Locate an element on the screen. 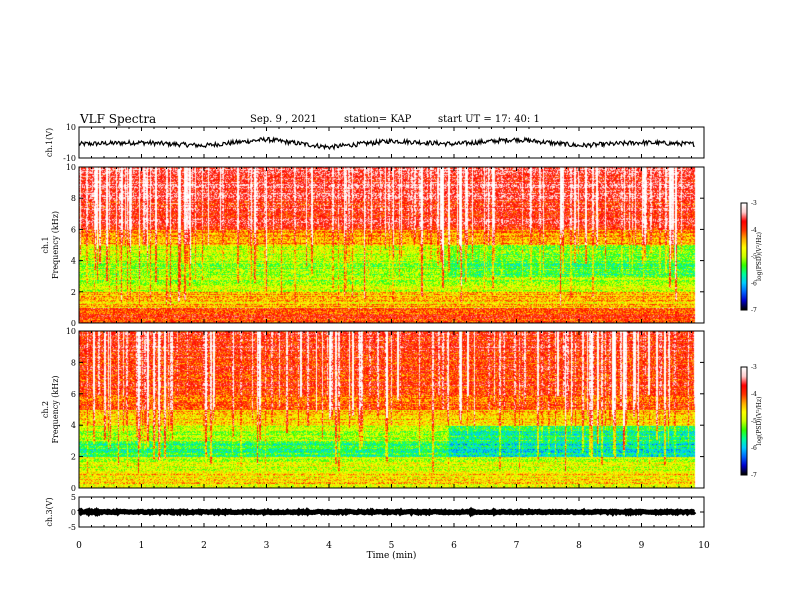  figure-title: VLF Spectra is located at coordinates (118, 119).